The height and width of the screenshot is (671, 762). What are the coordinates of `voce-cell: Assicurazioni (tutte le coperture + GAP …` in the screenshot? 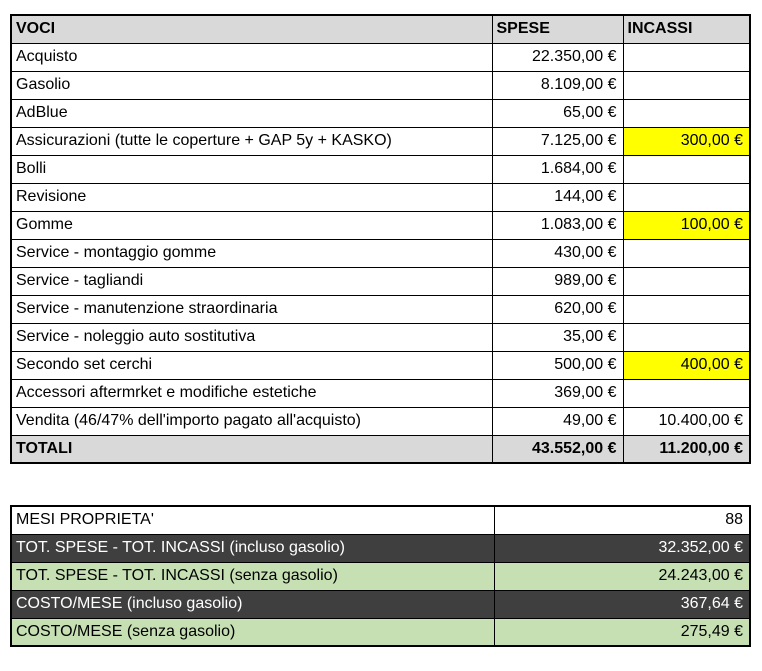 It's located at (251, 141).